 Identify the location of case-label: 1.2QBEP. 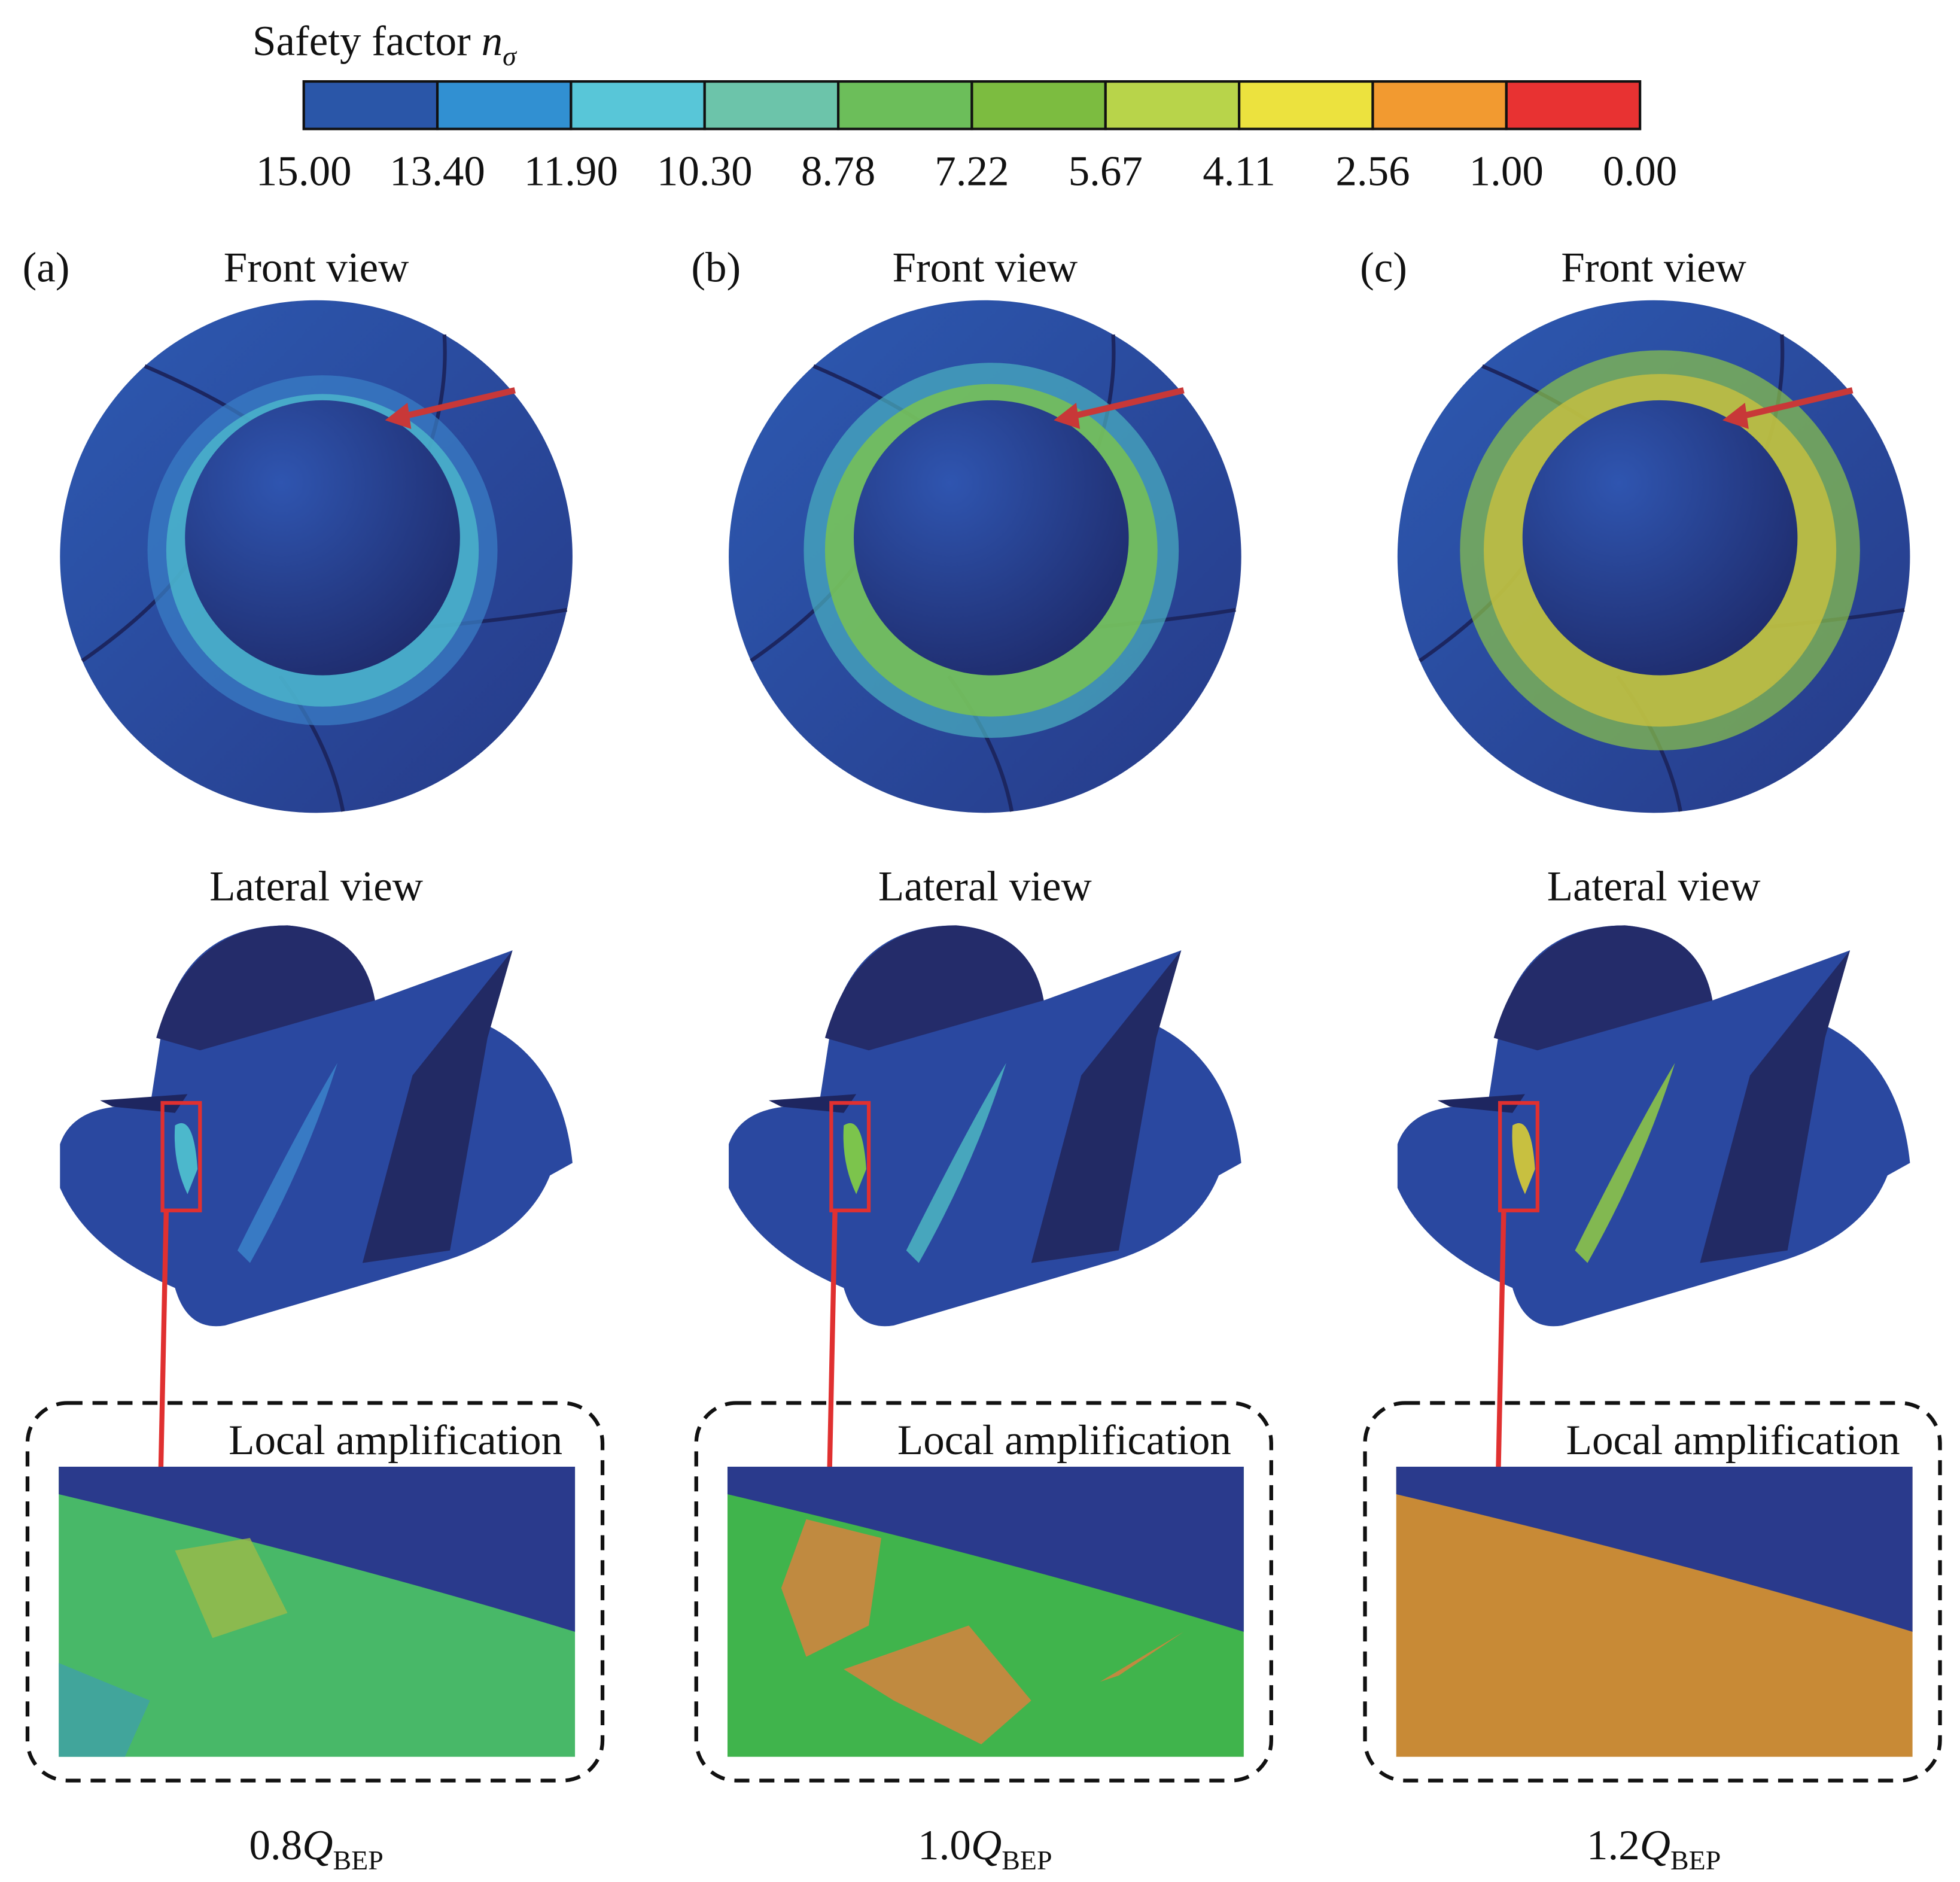
(1654, 1848).